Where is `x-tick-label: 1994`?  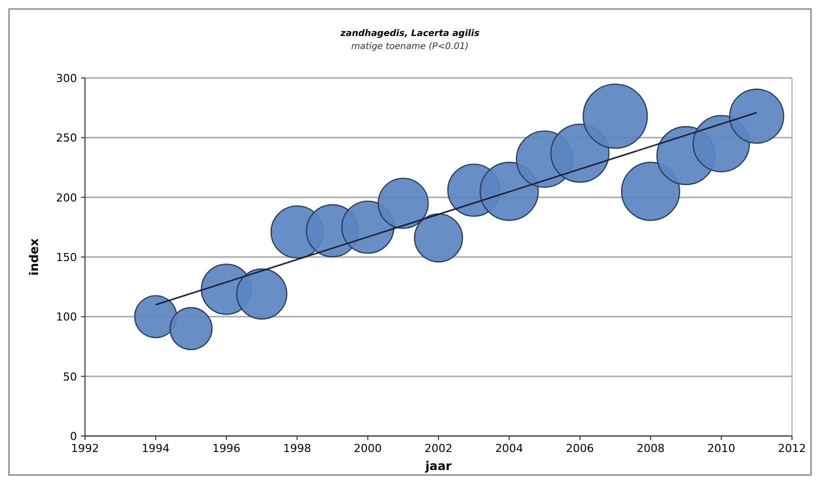
x-tick-label: 1994 is located at coordinates (156, 448).